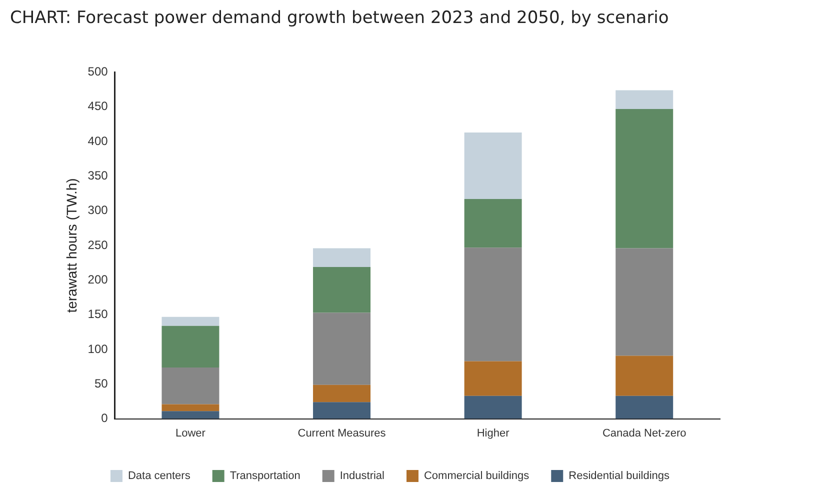  I want to click on y-tick-label: 150, so click(98, 314).